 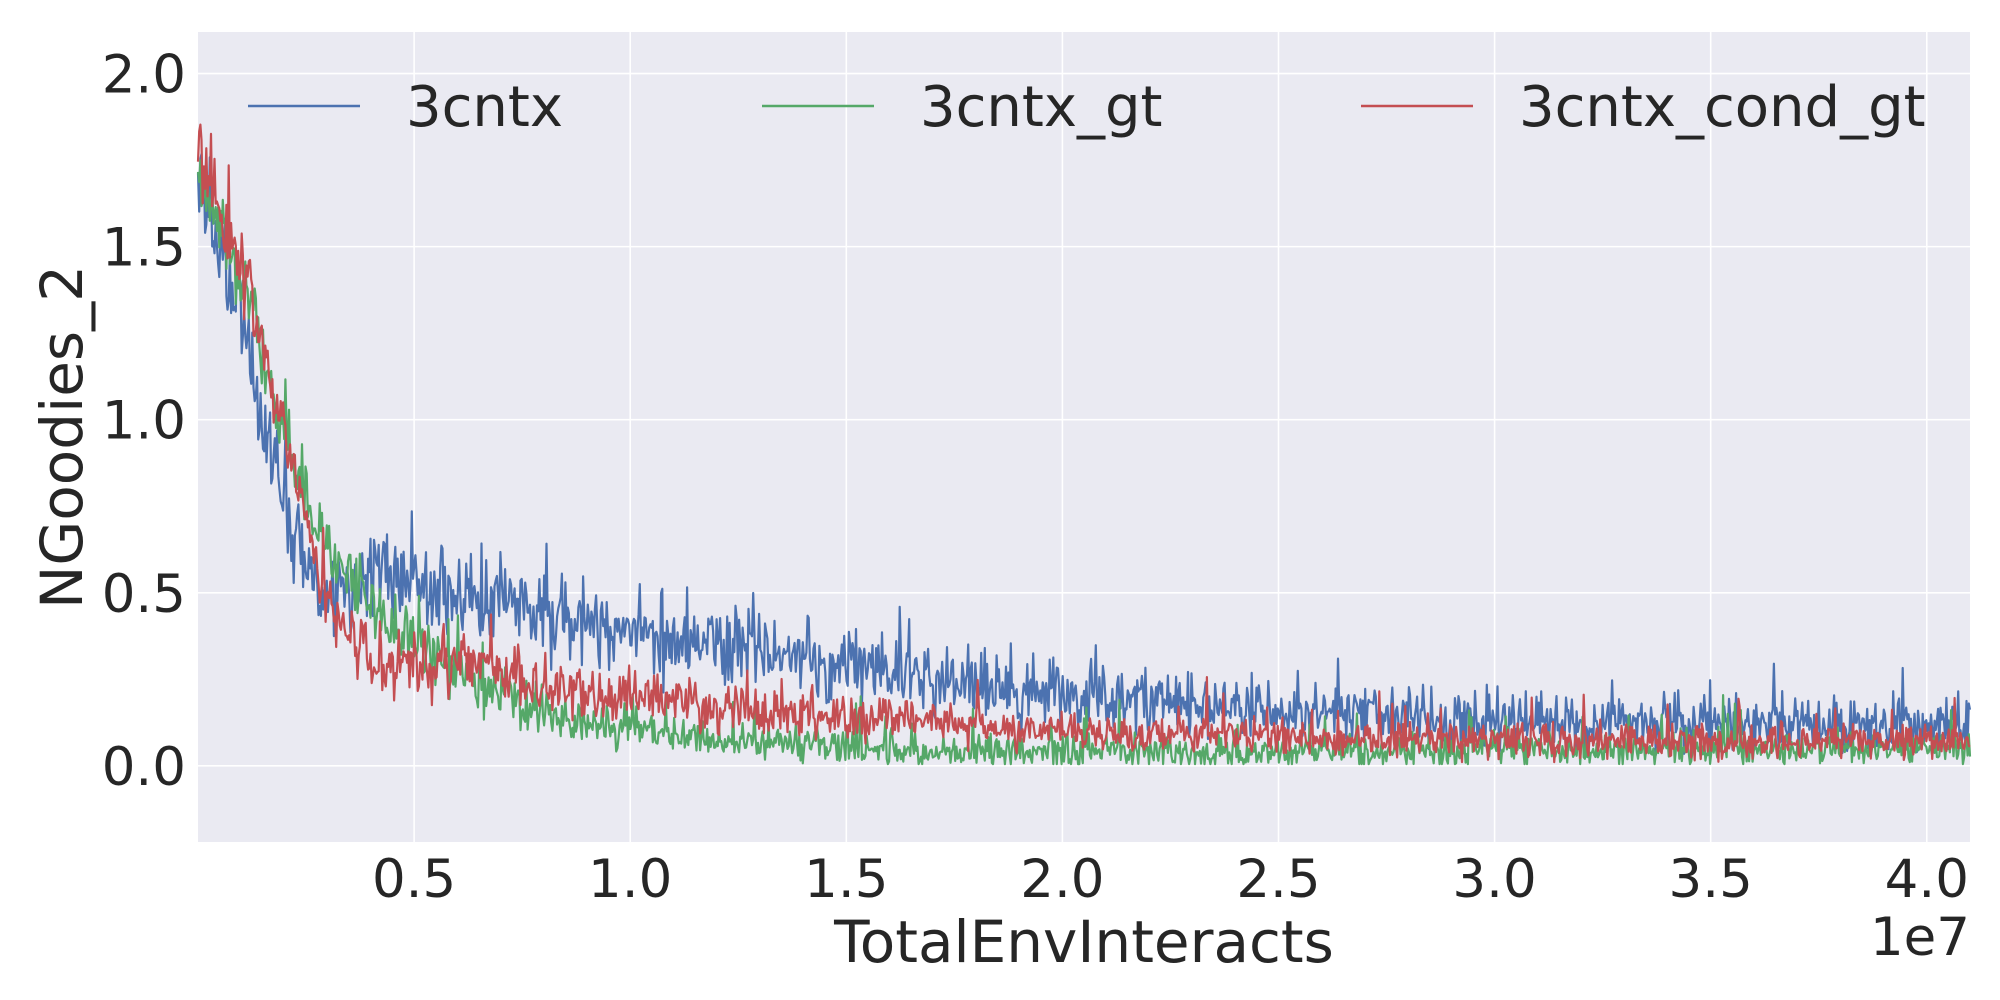 I want to click on x-tick-label: 0.5, so click(x=414, y=879).